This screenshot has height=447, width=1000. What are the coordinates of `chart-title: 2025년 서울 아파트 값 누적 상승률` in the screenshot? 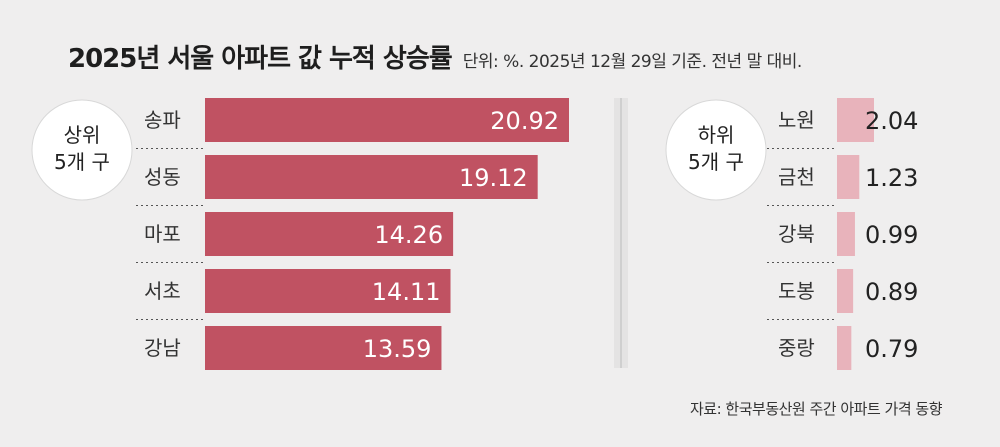 It's located at (260, 59).